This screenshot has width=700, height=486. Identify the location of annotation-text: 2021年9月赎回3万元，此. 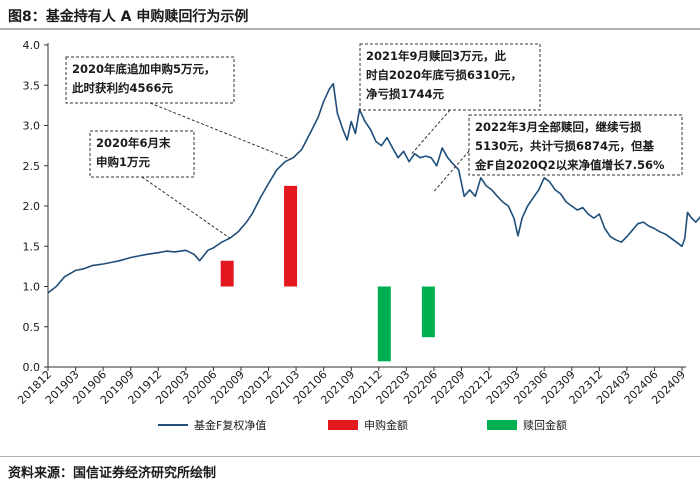
(436, 56).